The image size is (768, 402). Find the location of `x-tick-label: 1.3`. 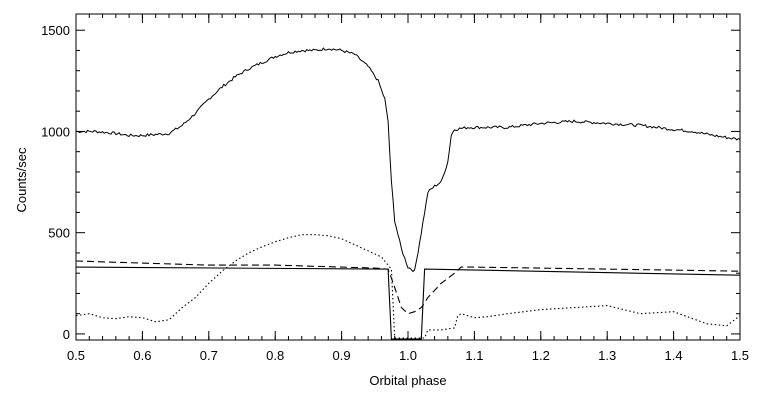

x-tick-label: 1.3 is located at coordinates (607, 355).